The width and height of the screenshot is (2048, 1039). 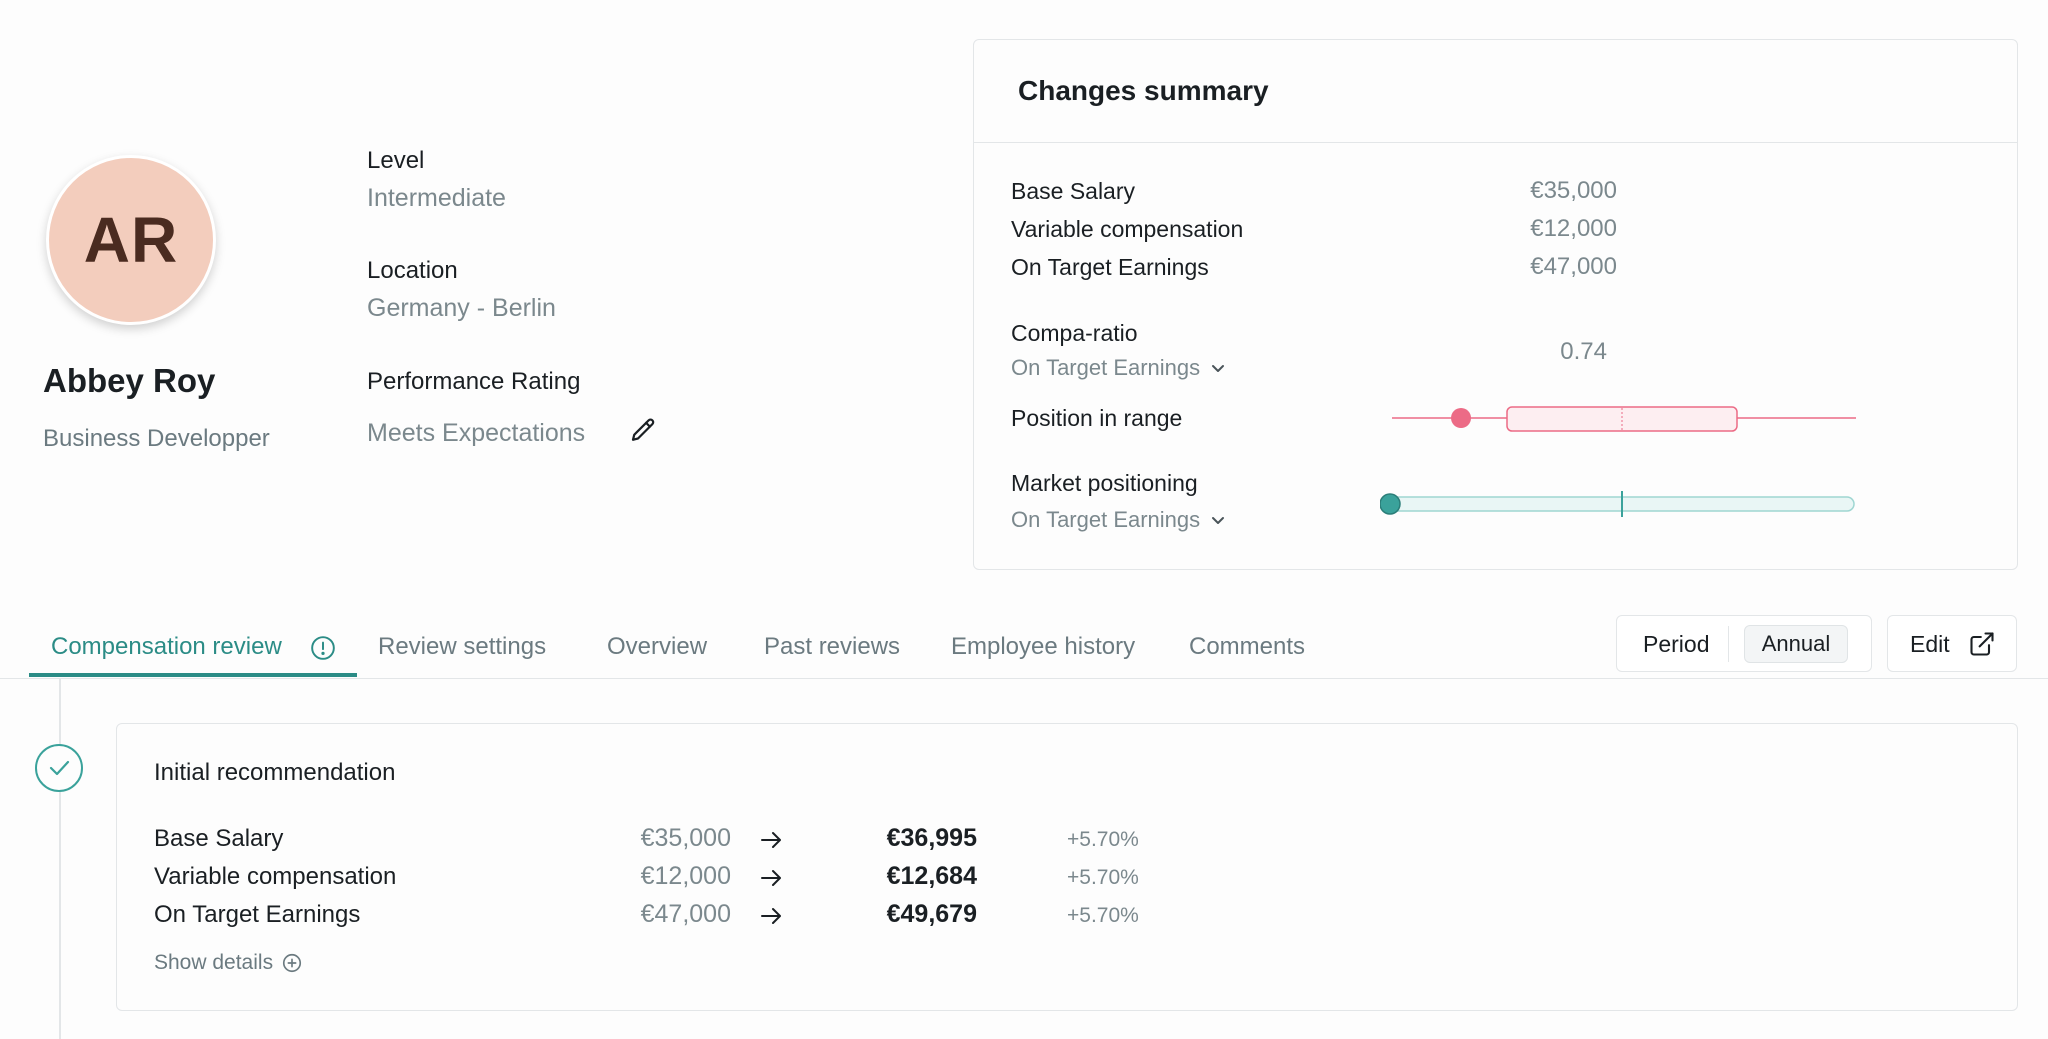 I want to click on market-positioning-chart, so click(x=1617, y=504).